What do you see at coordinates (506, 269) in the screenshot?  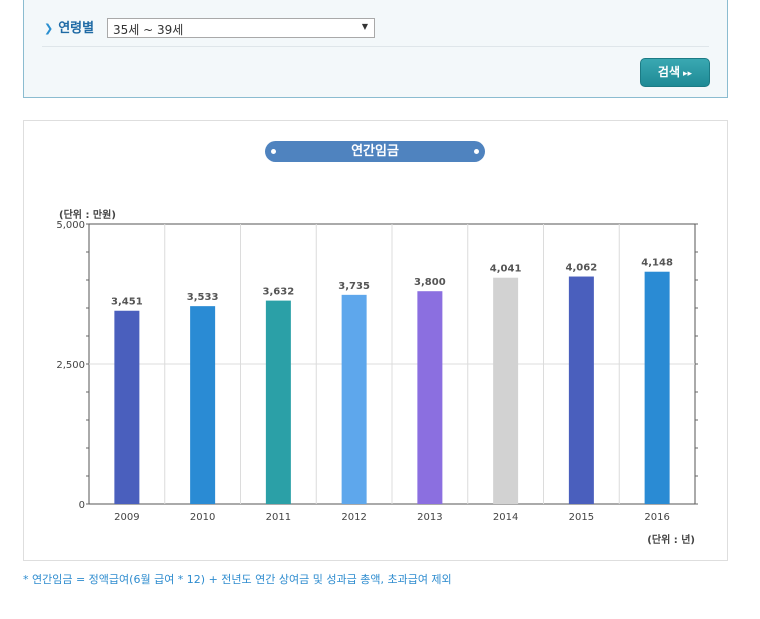 I see `bar-value-label: 4,041` at bounding box center [506, 269].